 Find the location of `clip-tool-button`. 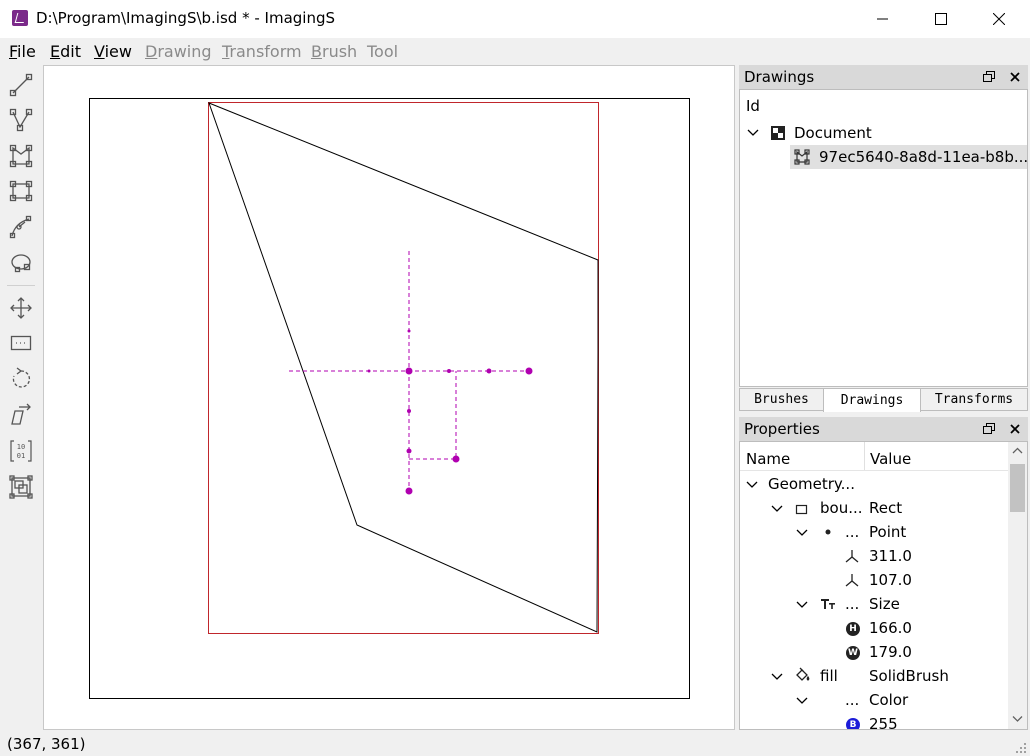

clip-tool-button is located at coordinates (21, 343).